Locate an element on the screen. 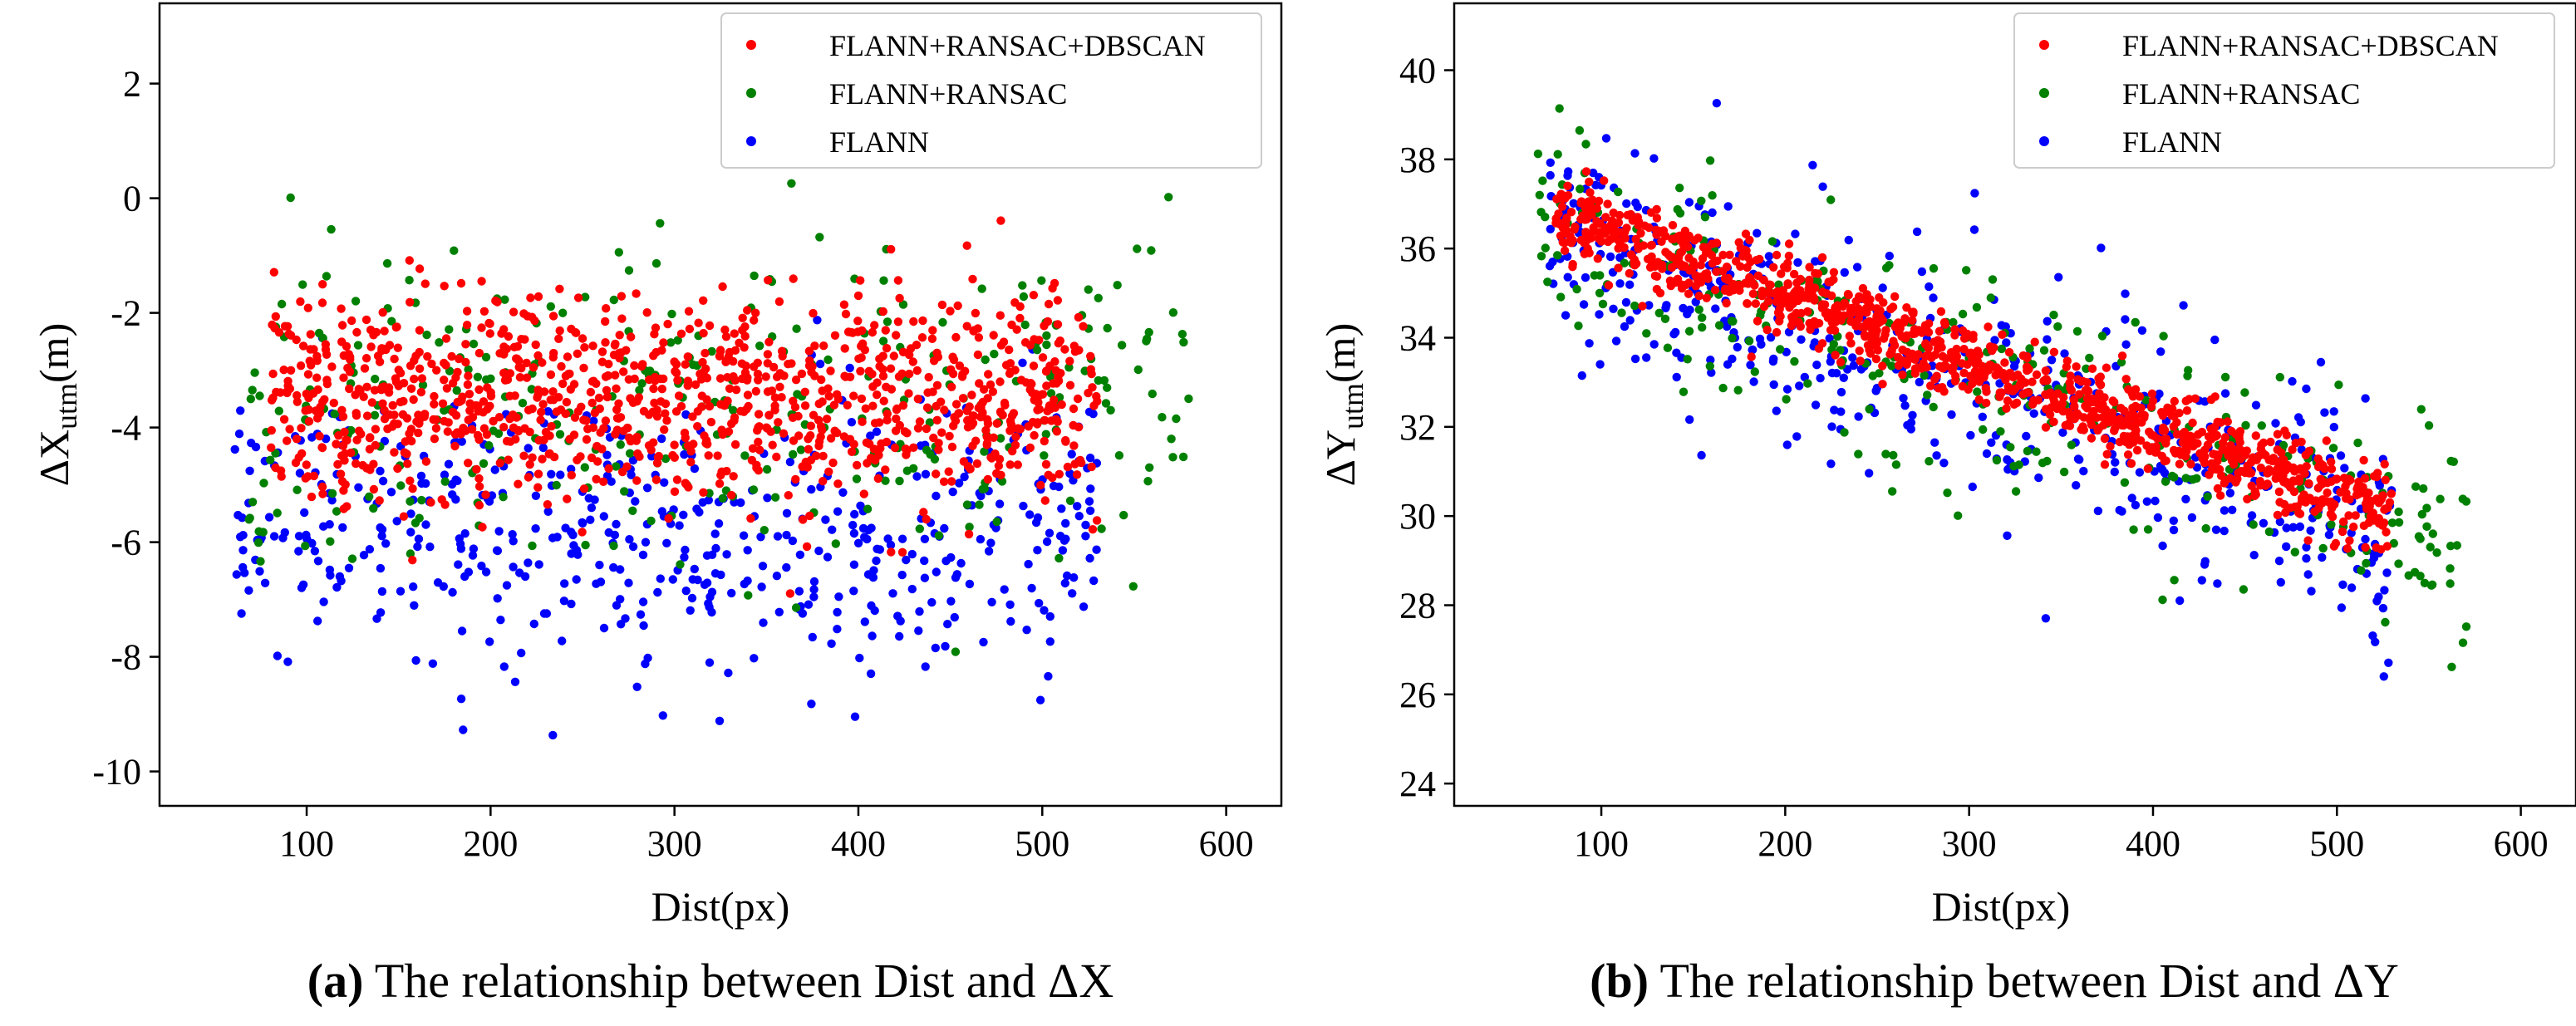 The width and height of the screenshot is (2576, 1026). x-tick-label: 200 is located at coordinates (1784, 844).